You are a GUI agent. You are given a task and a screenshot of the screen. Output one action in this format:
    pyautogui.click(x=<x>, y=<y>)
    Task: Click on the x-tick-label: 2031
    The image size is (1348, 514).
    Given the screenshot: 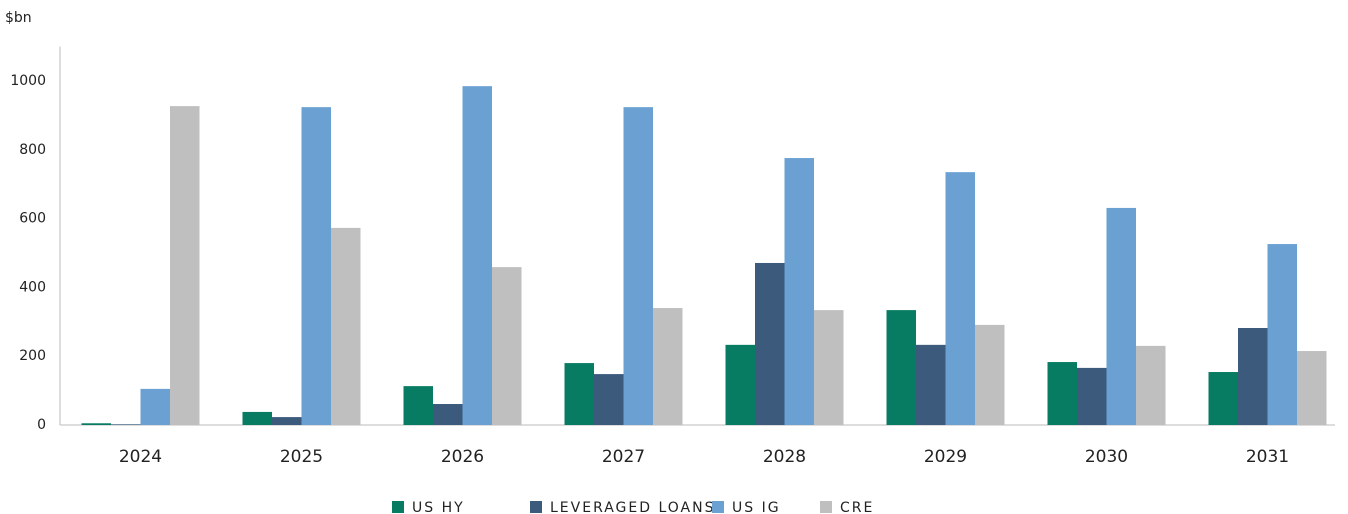 What is the action you would take?
    pyautogui.click(x=1267, y=457)
    